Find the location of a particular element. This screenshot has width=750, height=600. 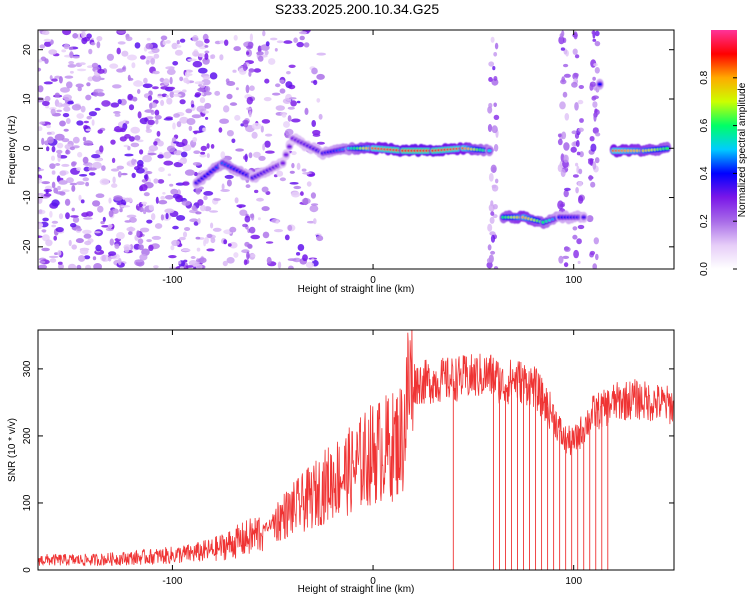

y-tick-label: -20 is located at coordinates (27, 246).